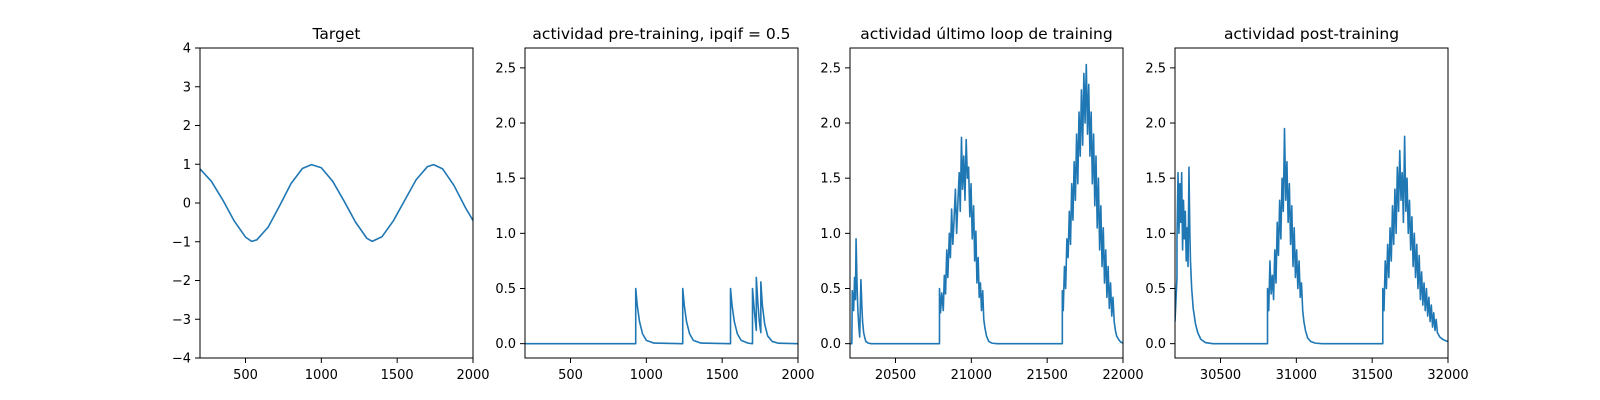  Describe the element at coordinates (1371, 375) in the screenshot. I see `x-tick-label: 31500` at that location.